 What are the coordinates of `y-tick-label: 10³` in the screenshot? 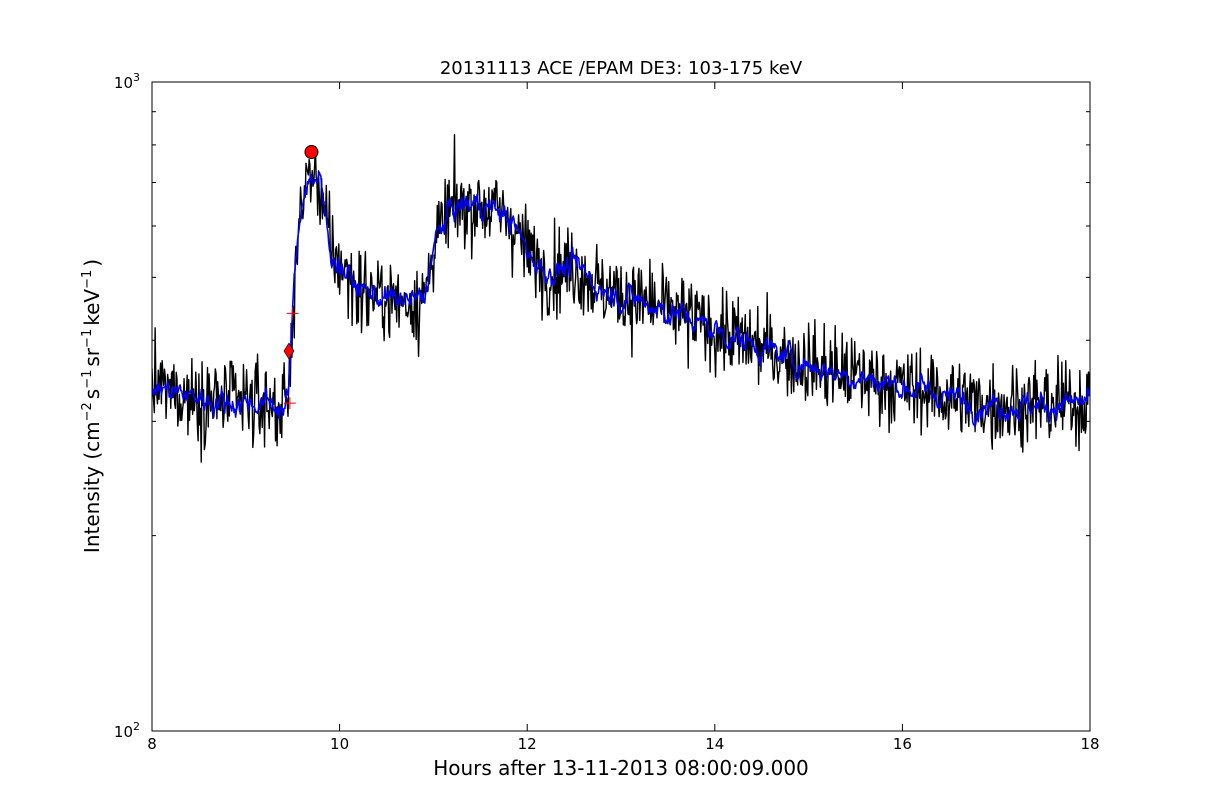 It's located at (127, 81).